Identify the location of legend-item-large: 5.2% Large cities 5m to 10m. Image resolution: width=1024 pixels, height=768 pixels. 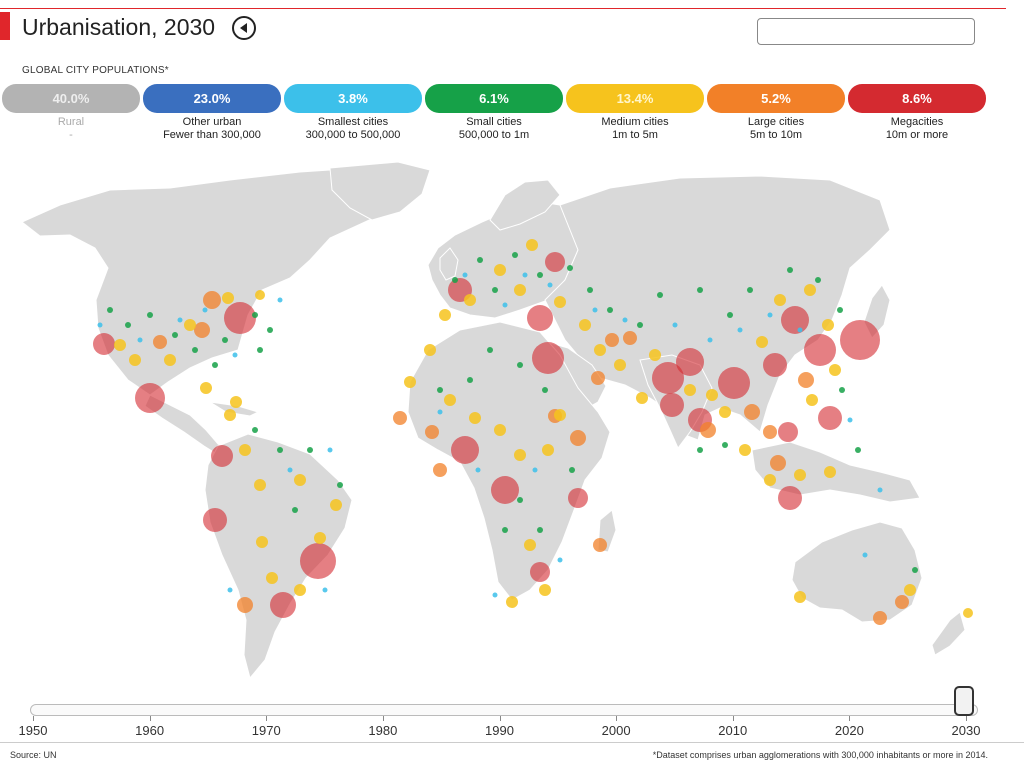
(776, 113).